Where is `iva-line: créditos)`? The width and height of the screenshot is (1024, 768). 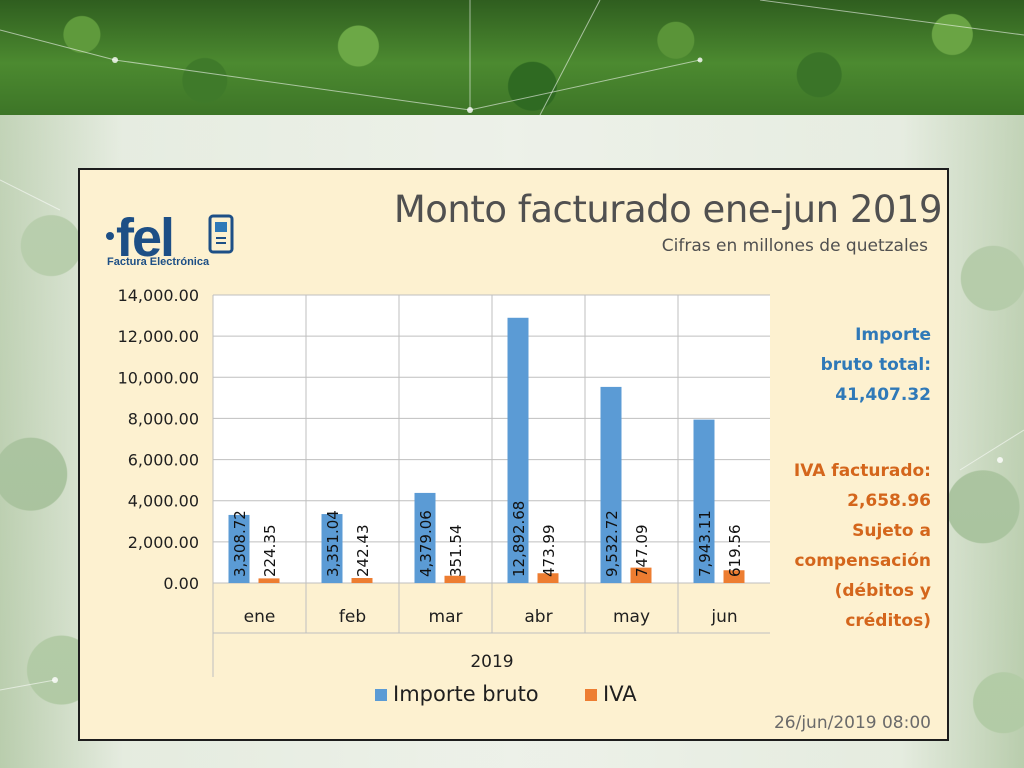
iva-line: créditos) is located at coordinates (888, 621).